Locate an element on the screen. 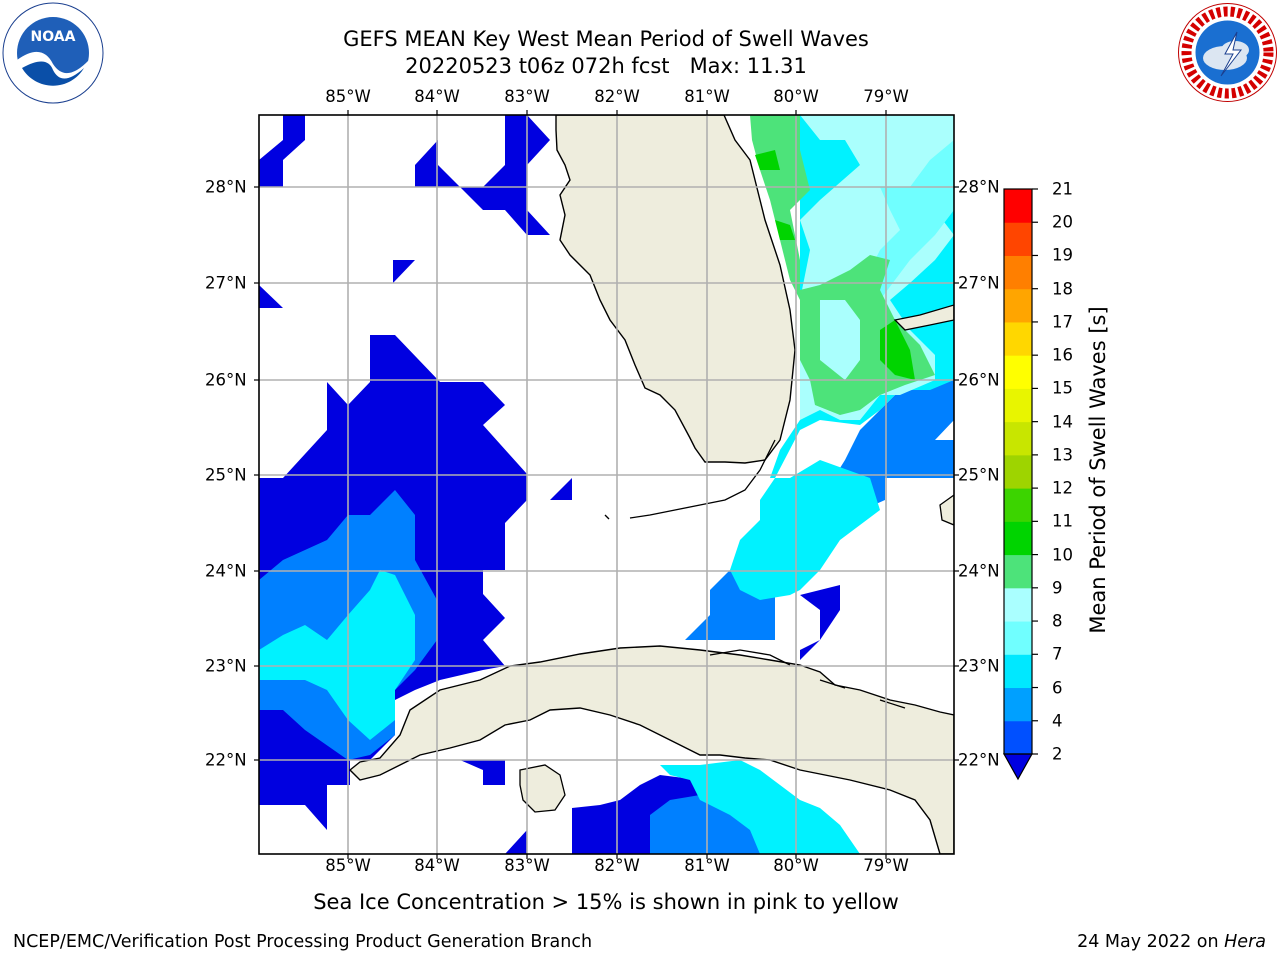  lat-label-right: 25°N is located at coordinates (979, 475).